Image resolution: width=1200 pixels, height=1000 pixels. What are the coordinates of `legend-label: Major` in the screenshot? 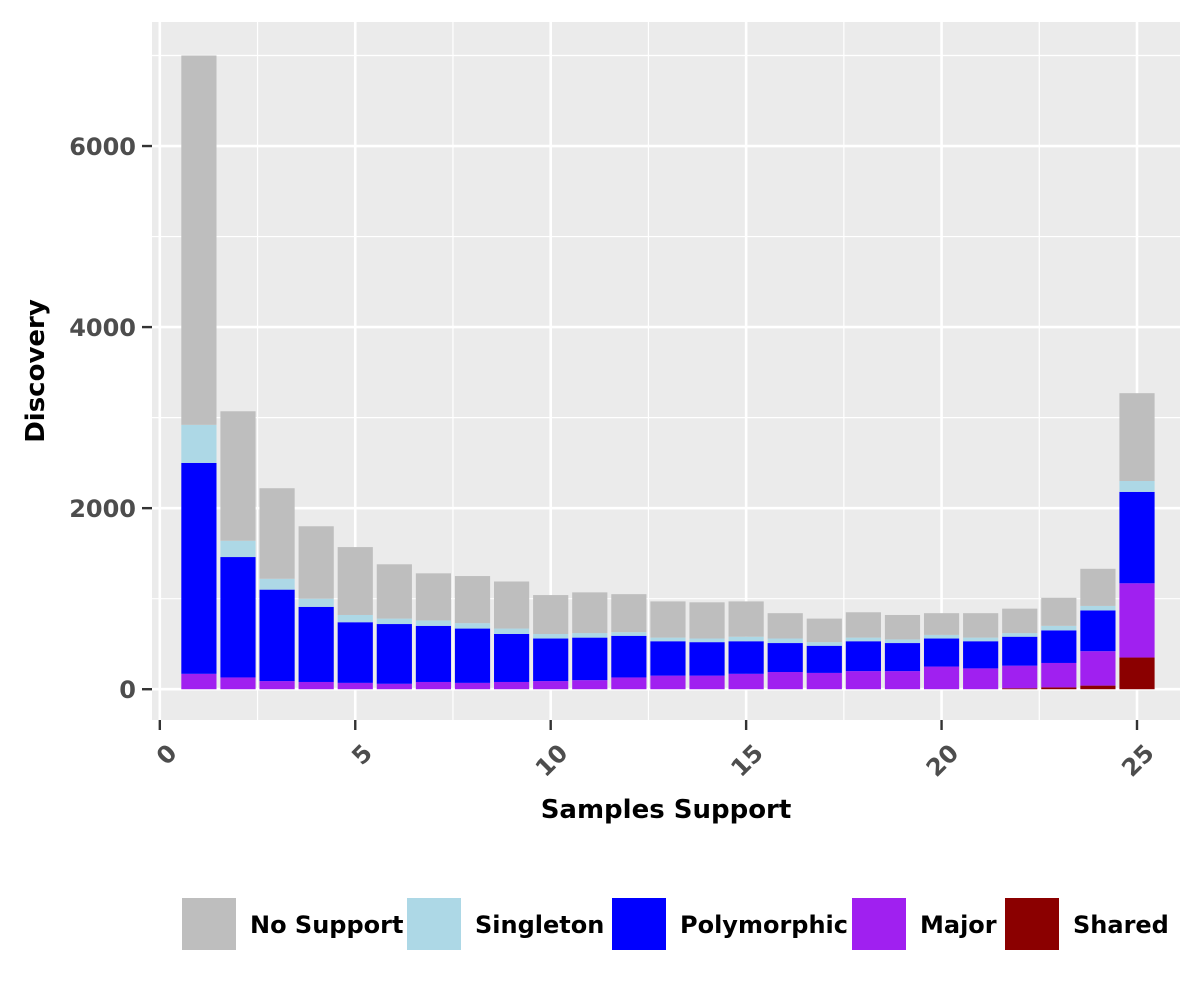 It's located at (958, 925).